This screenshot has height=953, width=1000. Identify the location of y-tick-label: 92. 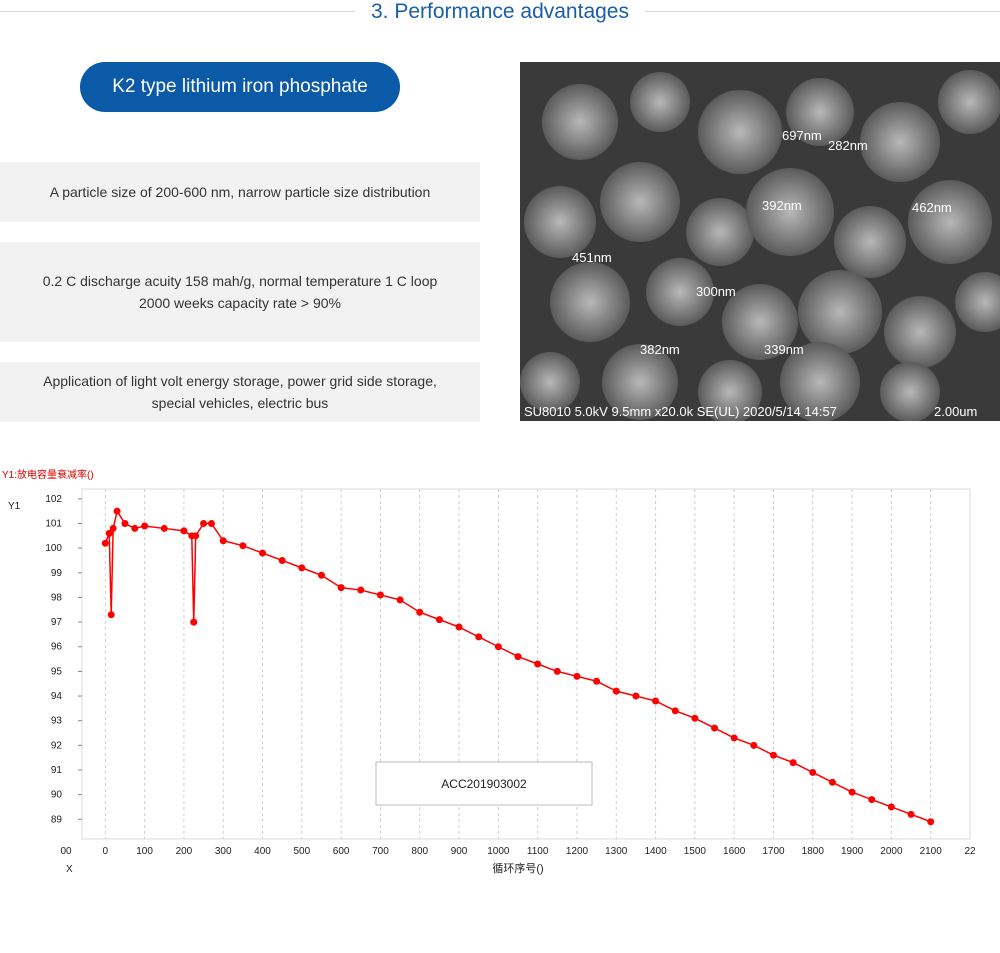
(57, 745).